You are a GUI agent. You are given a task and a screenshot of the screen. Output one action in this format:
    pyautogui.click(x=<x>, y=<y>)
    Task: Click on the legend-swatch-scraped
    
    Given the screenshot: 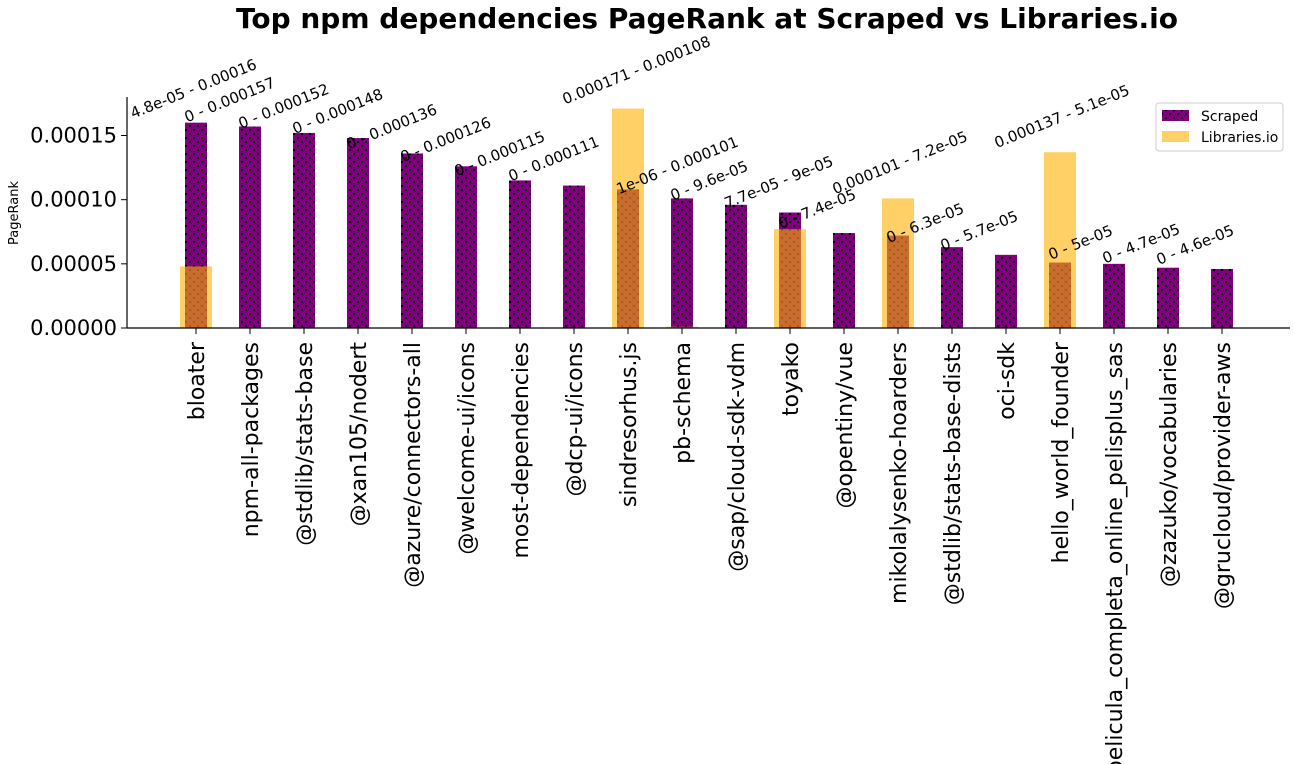 What is the action you would take?
    pyautogui.click(x=1175, y=115)
    